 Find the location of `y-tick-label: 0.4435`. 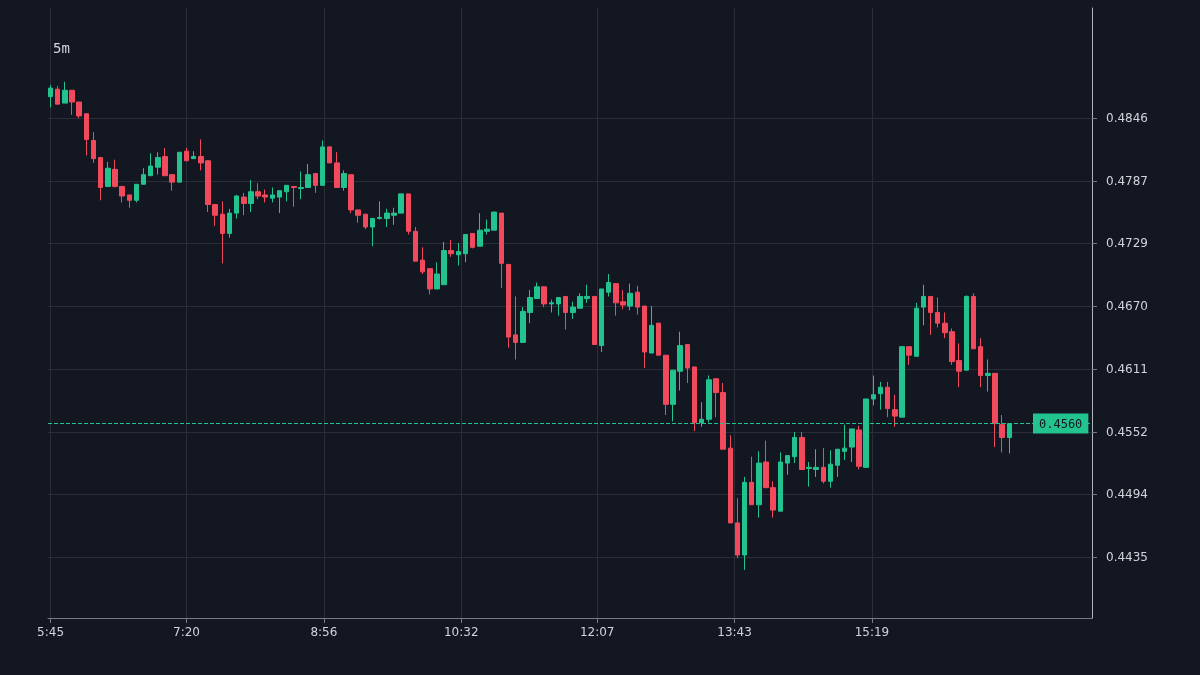

y-tick-label: 0.4435 is located at coordinates (1127, 557).